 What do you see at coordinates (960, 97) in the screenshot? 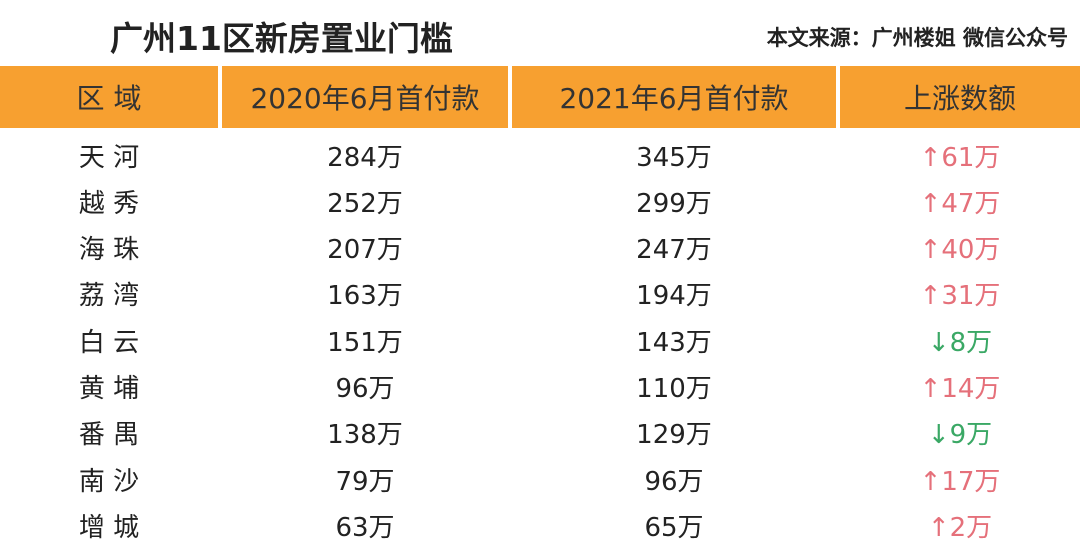
I see `column-header: 上涨数额` at bounding box center [960, 97].